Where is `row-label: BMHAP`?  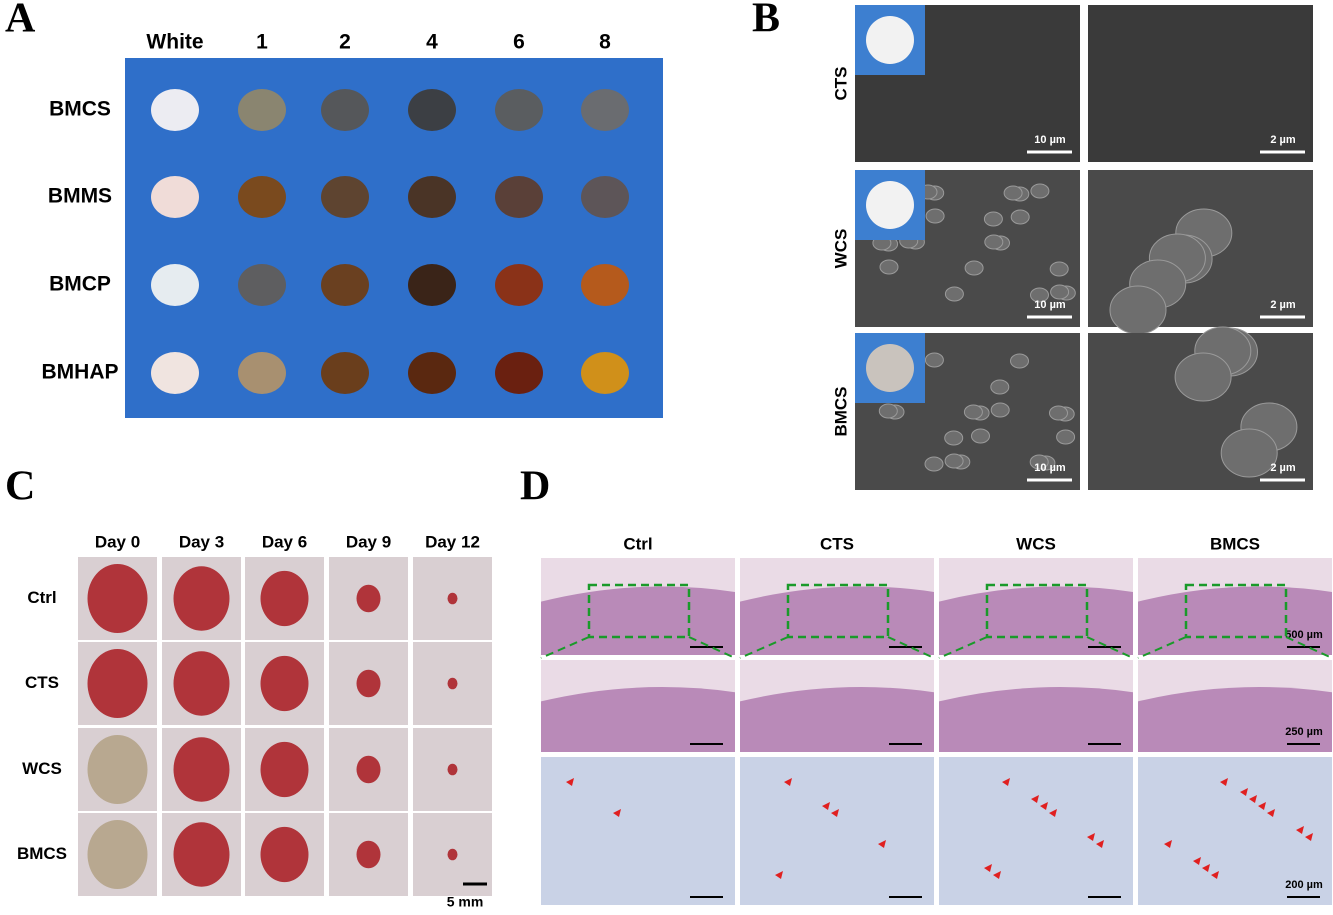
row-label: BMHAP is located at coordinates (80, 372).